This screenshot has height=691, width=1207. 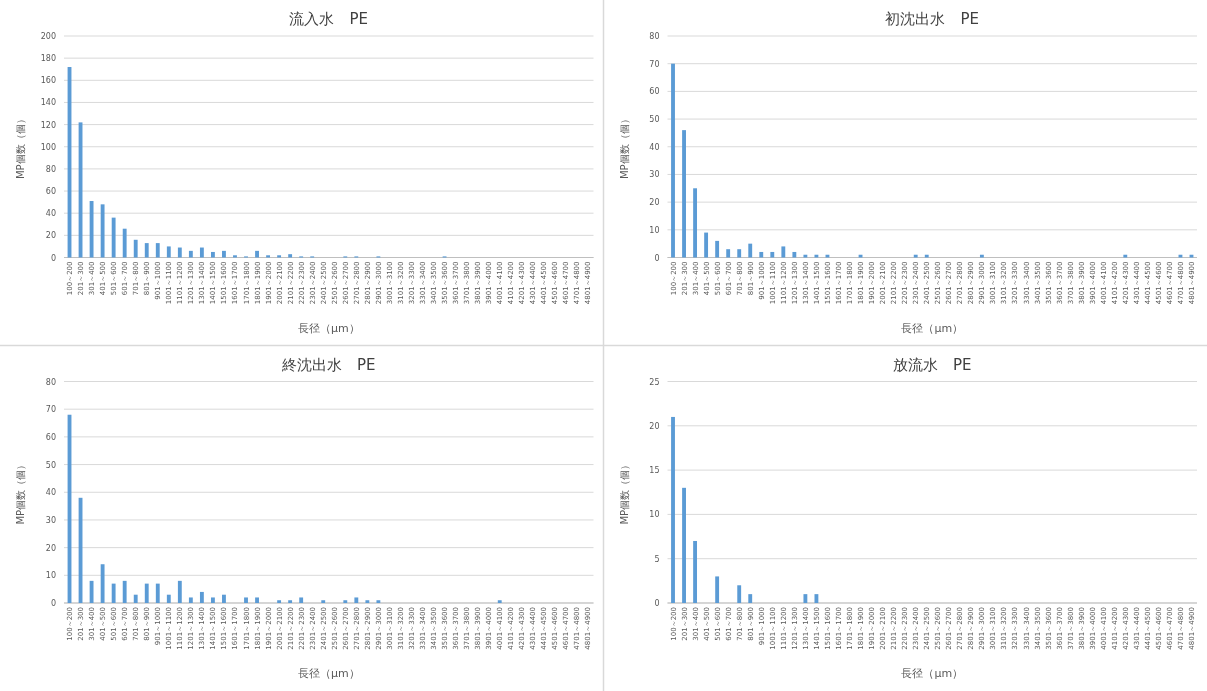 I want to click on y-tick-label: 100, so click(x=48, y=147).